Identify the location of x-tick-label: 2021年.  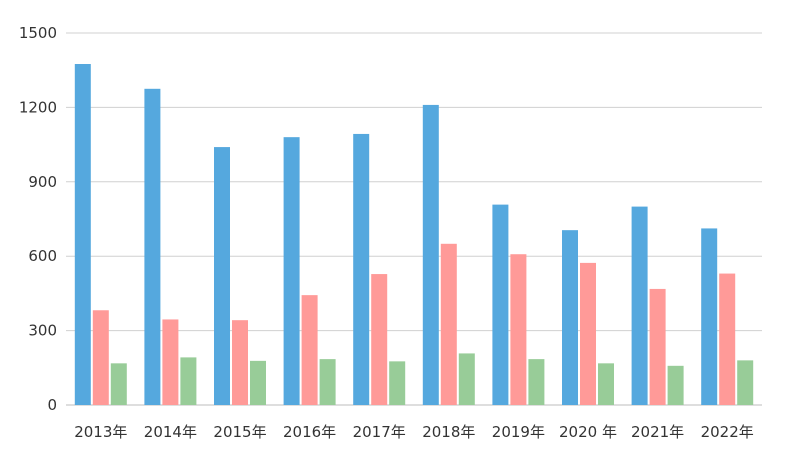
(657, 432).